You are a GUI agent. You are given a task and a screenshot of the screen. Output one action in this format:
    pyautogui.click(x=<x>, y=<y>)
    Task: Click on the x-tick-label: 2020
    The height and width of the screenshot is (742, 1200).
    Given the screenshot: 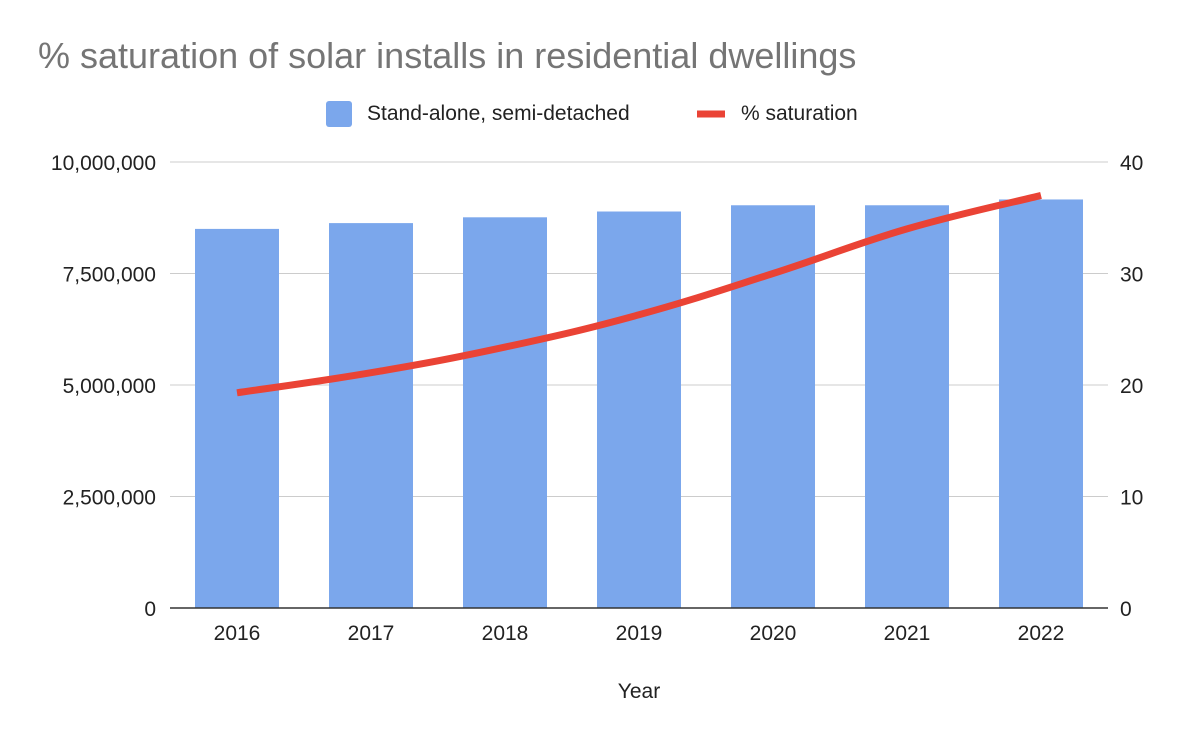 What is the action you would take?
    pyautogui.click(x=773, y=633)
    